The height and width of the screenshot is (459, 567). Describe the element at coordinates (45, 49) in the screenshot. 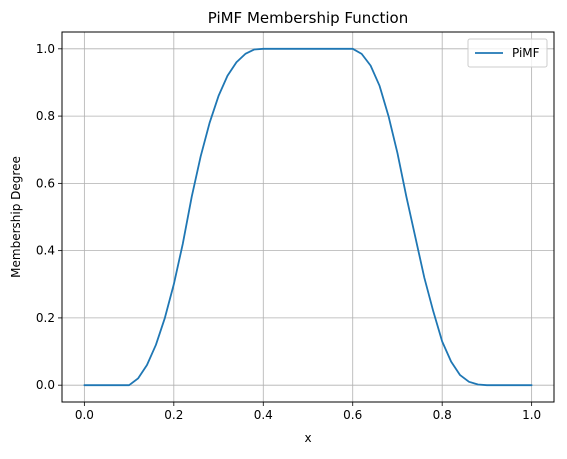

I see `y-tick-label: 1.0` at that location.